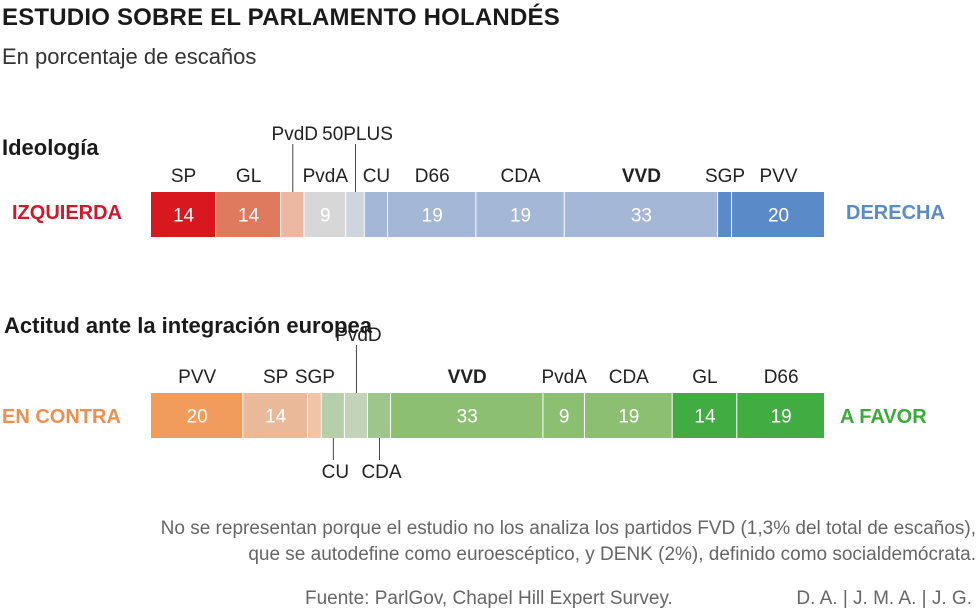  I want to click on ideology-50plus-4-bar, so click(355, 214).